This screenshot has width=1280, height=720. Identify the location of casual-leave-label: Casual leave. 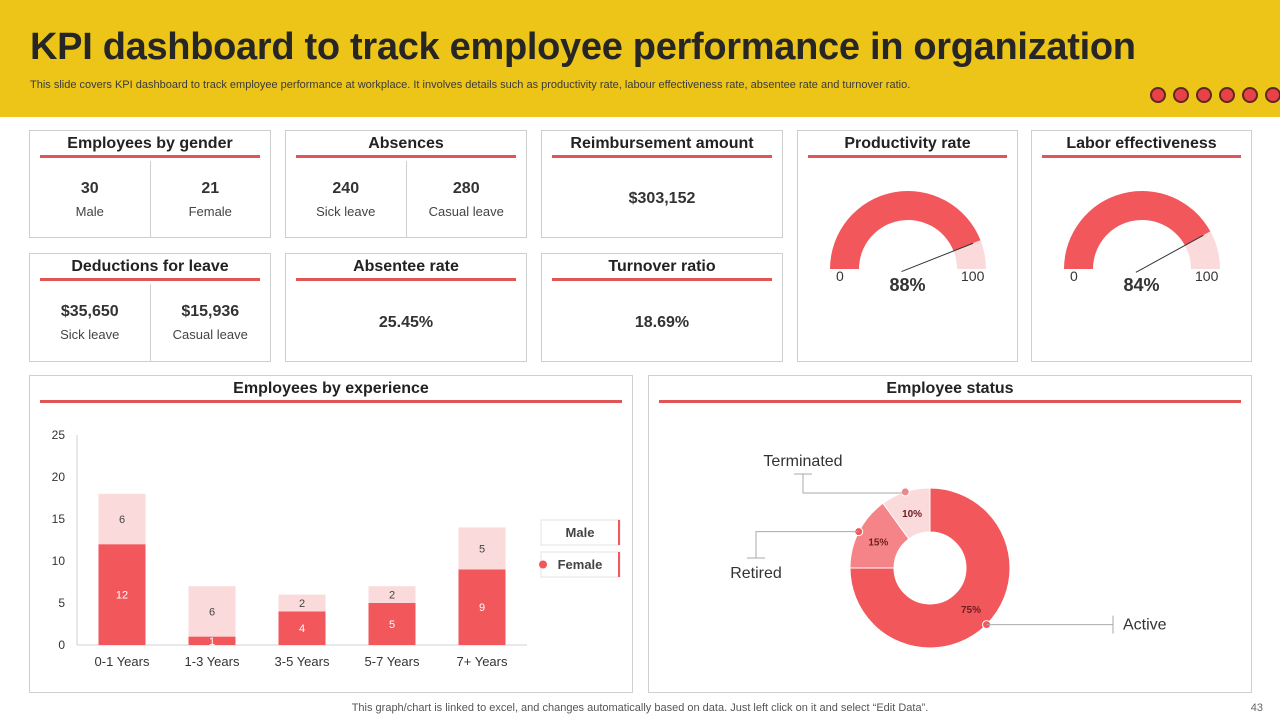
(466, 211).